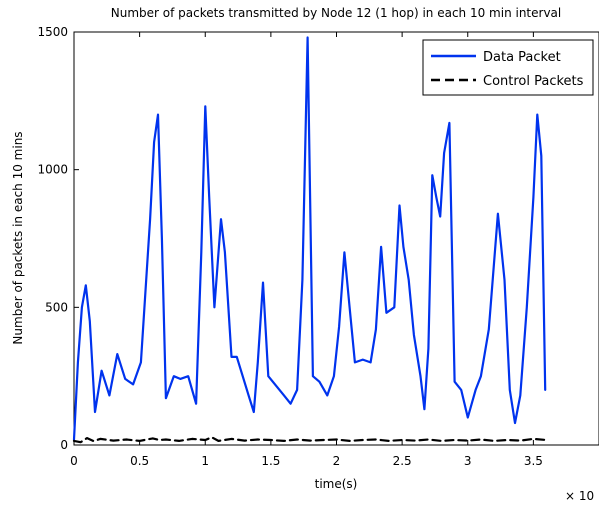 This screenshot has height=506, width=599. Describe the element at coordinates (56, 307) in the screenshot. I see `y-tick-label: 500` at that location.